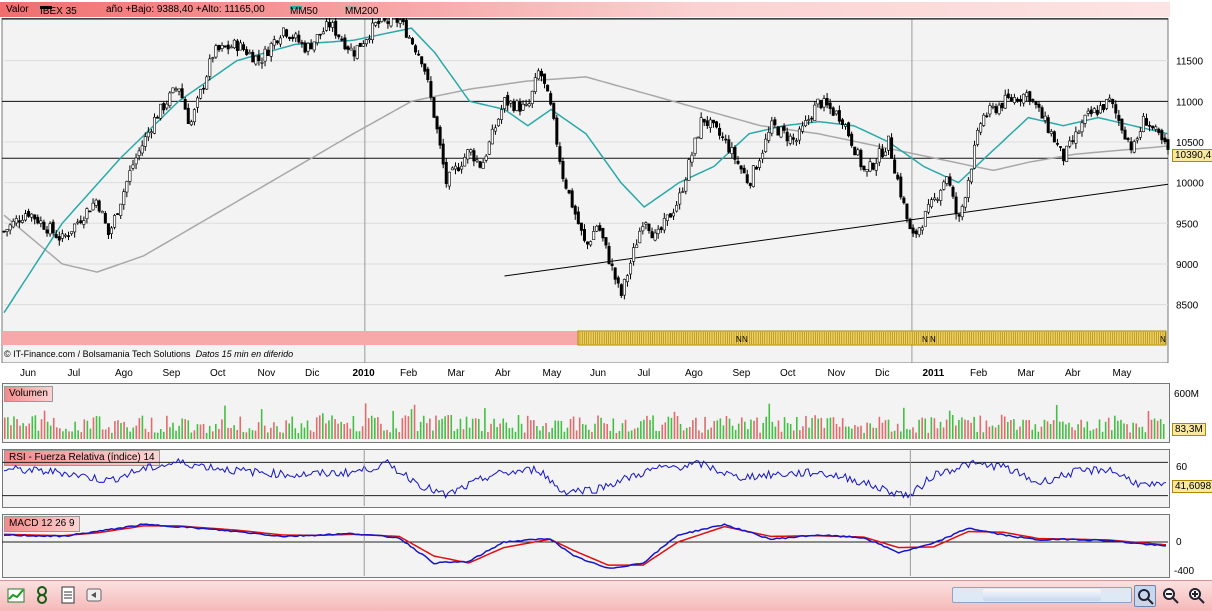  I want to click on scroll-thumb, so click(1042, 595).